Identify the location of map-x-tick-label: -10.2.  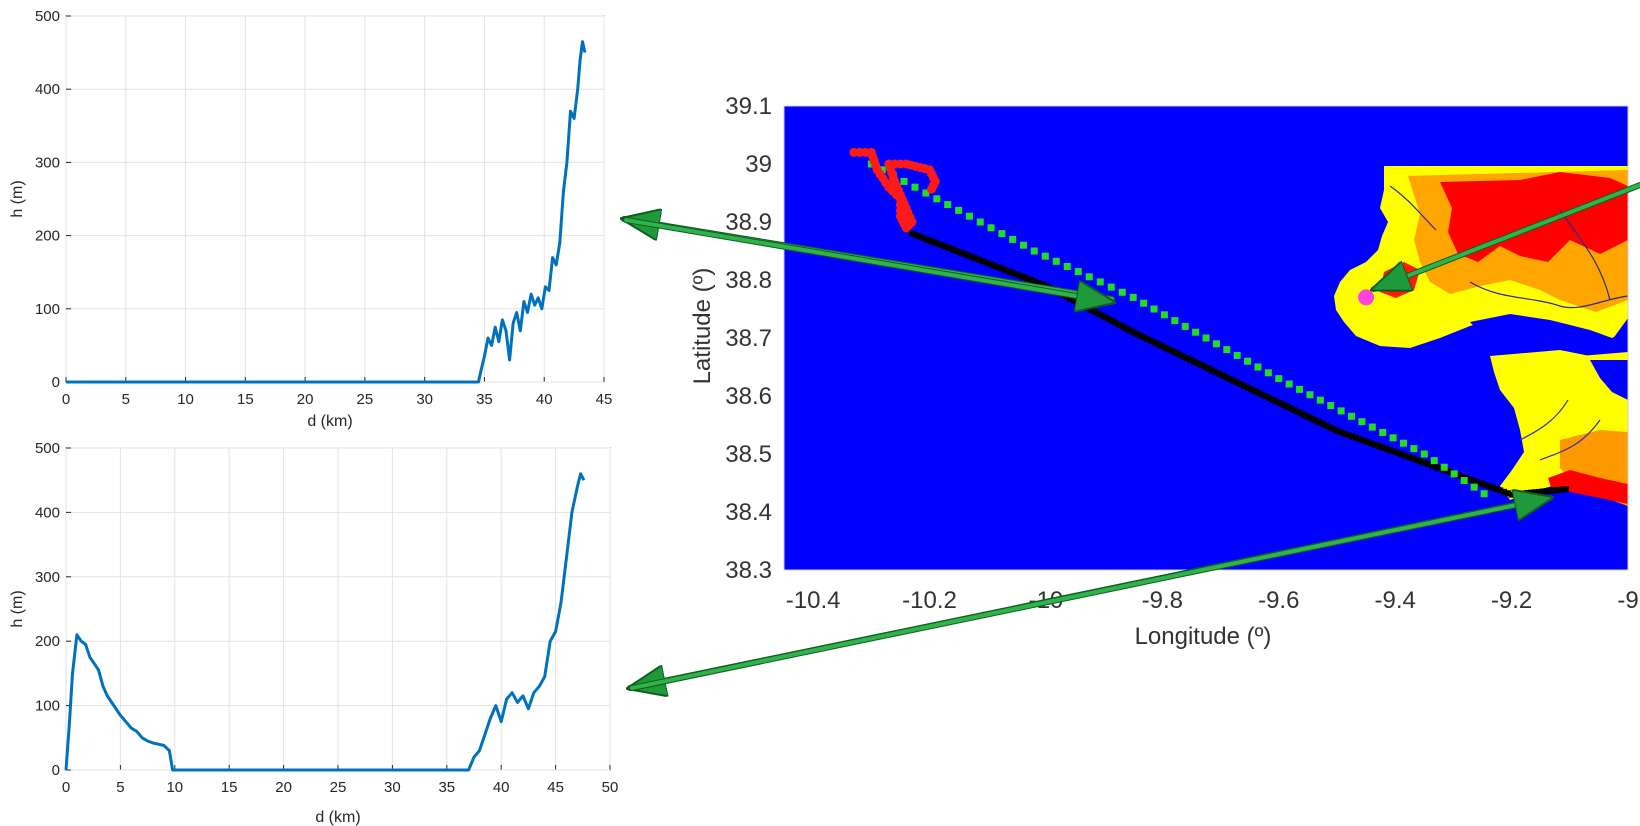
(929, 600).